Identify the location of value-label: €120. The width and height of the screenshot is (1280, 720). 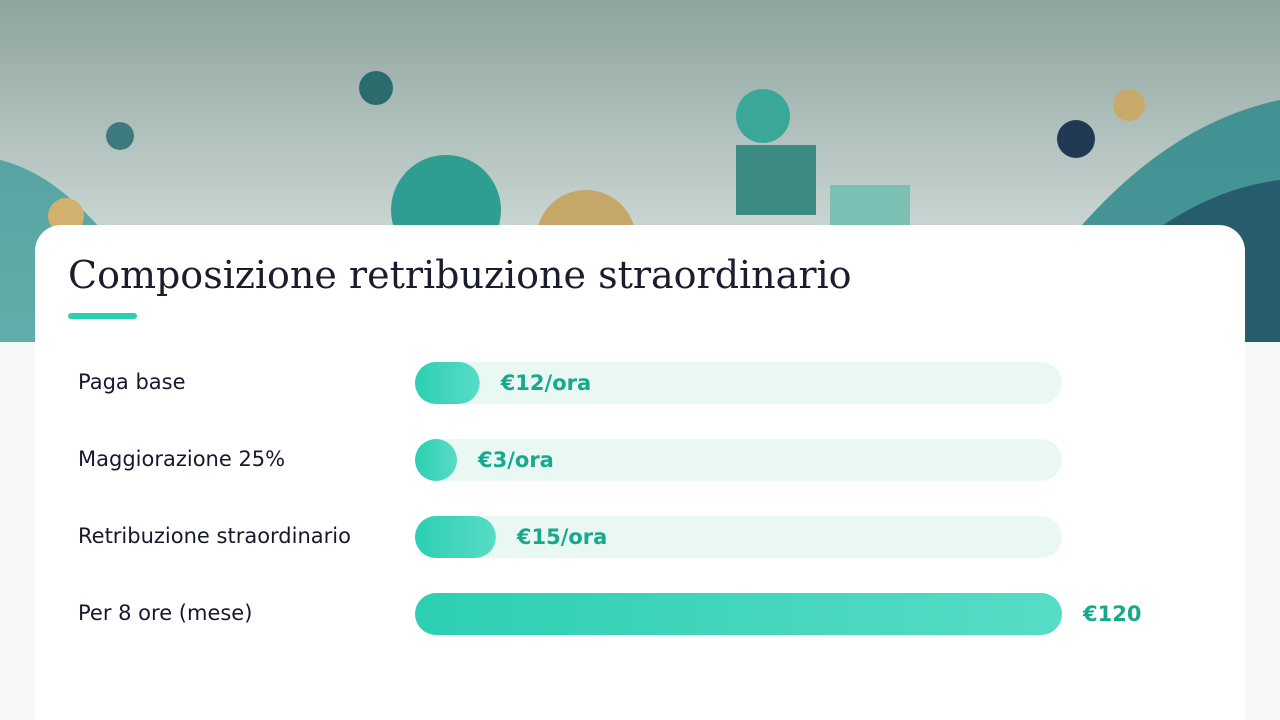
(1111, 614).